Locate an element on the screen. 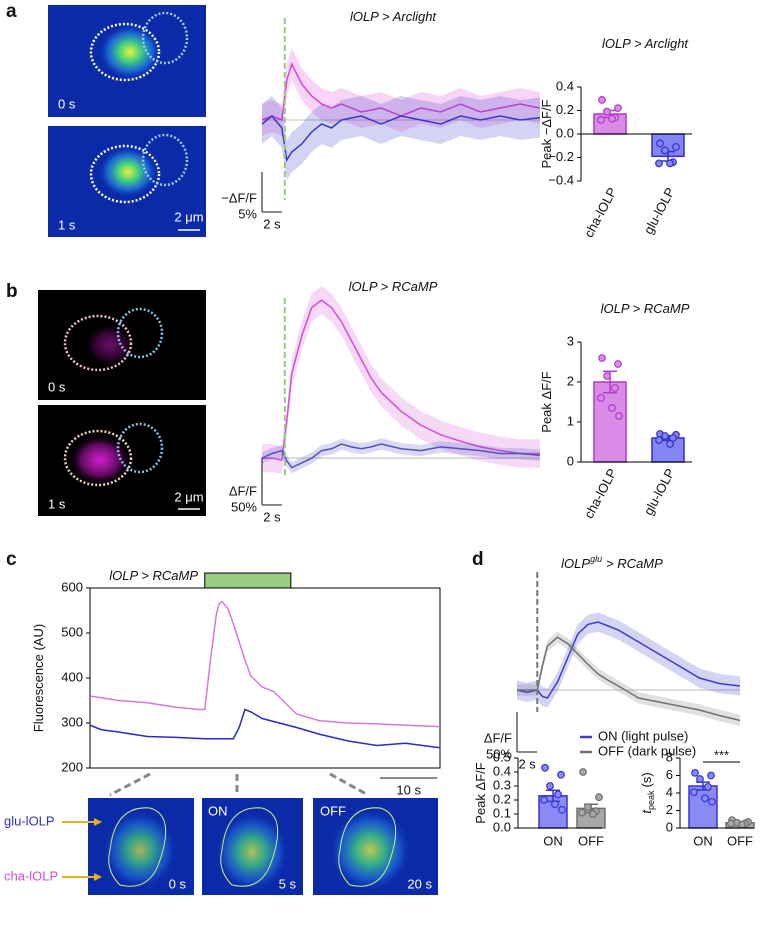 This screenshot has height=931, width=772. y-label-text: Peak −ΔF/F is located at coordinates (546, 133).